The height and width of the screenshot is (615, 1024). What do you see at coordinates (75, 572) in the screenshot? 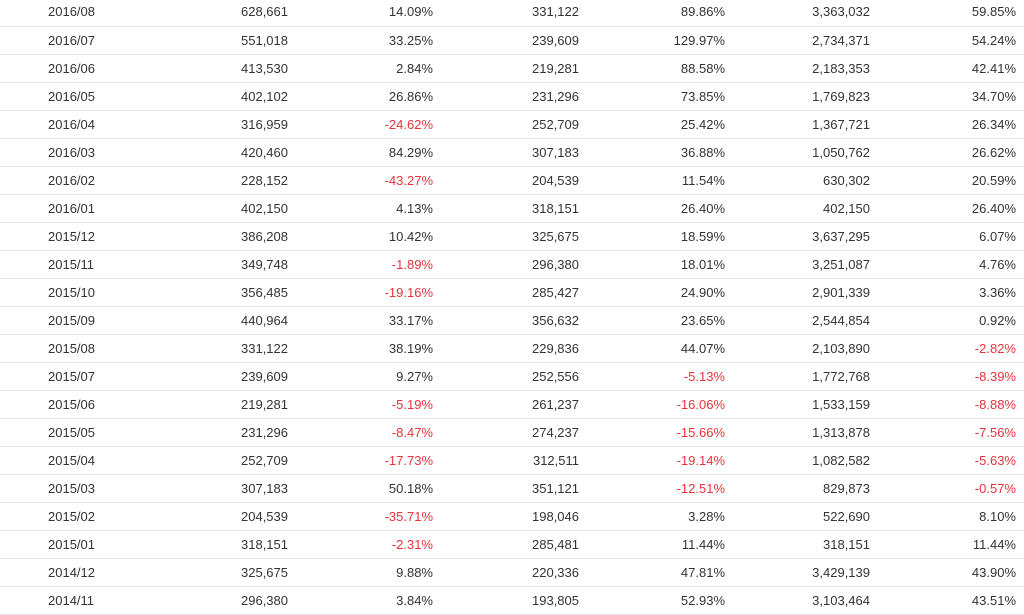
I see `date-cell: 2014/12` at bounding box center [75, 572].